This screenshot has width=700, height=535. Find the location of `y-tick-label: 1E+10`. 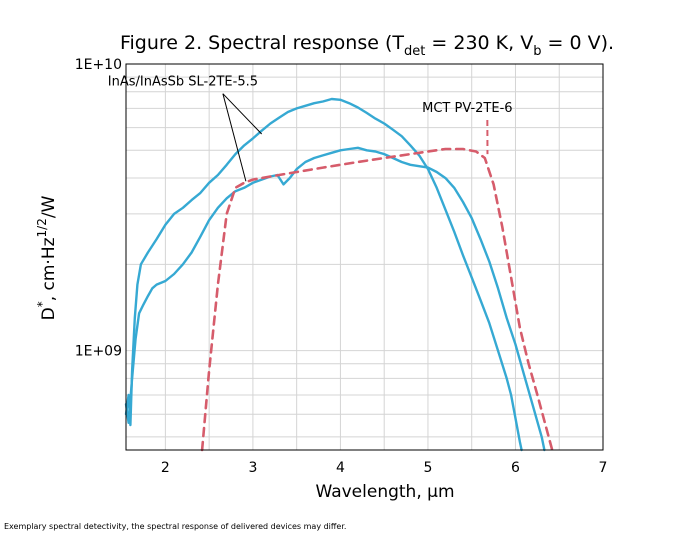

y-tick-label: 1E+10 is located at coordinates (98, 65).